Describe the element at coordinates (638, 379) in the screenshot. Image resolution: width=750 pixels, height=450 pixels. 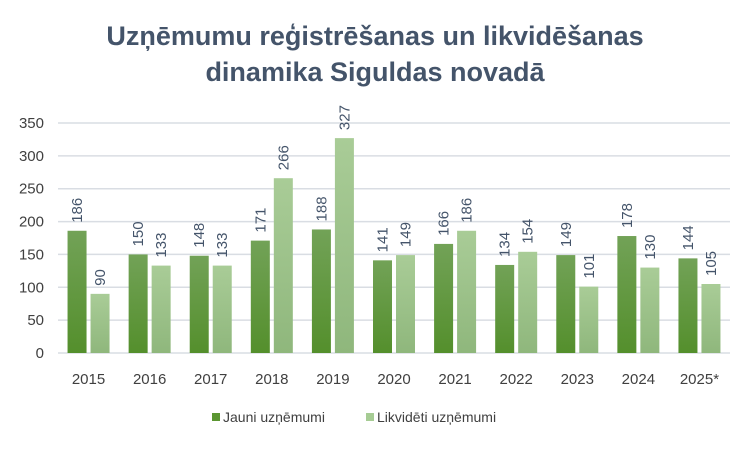
I see `x-tick-label: 2024` at that location.